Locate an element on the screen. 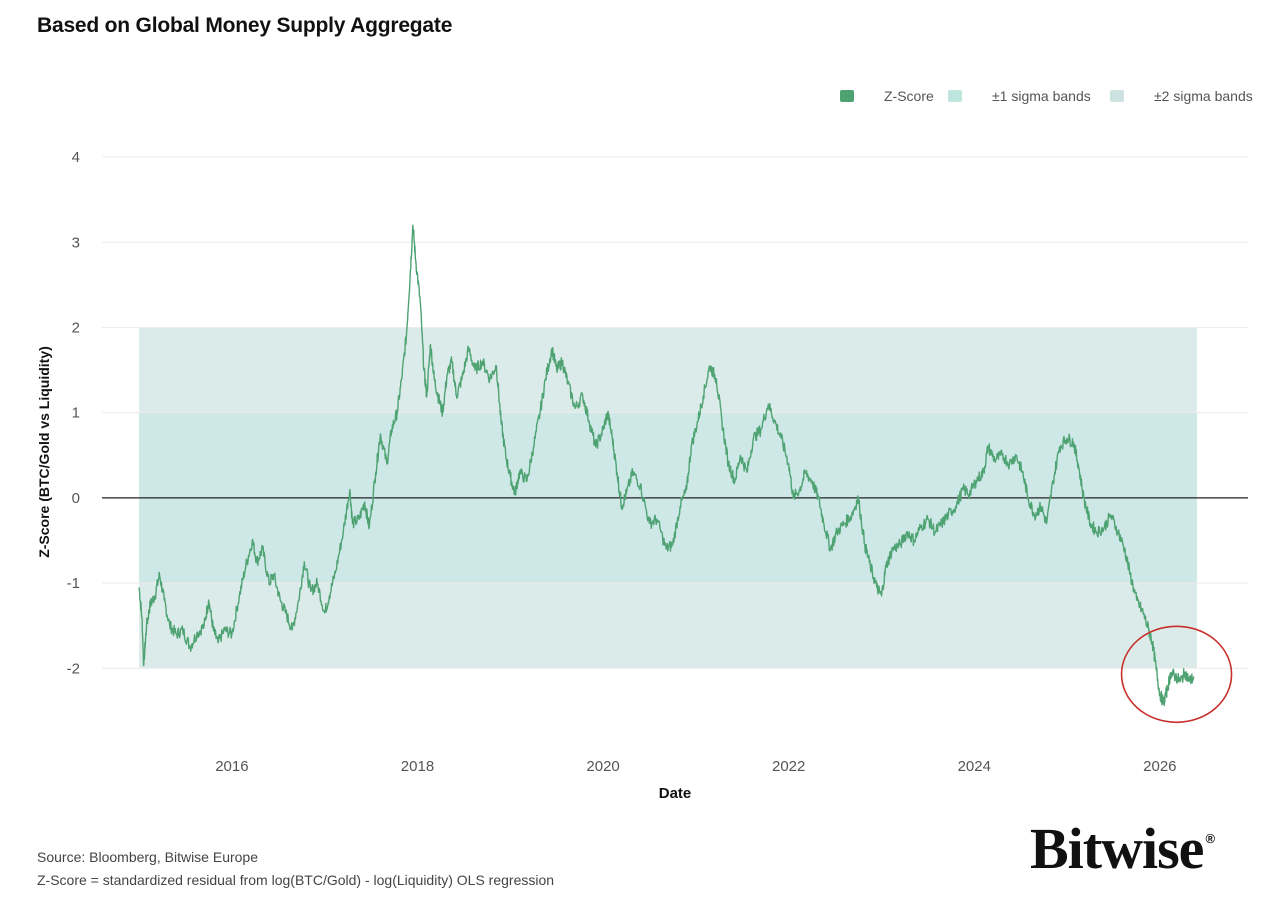 Image resolution: width=1274 pixels, height=897 pixels. x-axis-label: Date is located at coordinates (675, 793).